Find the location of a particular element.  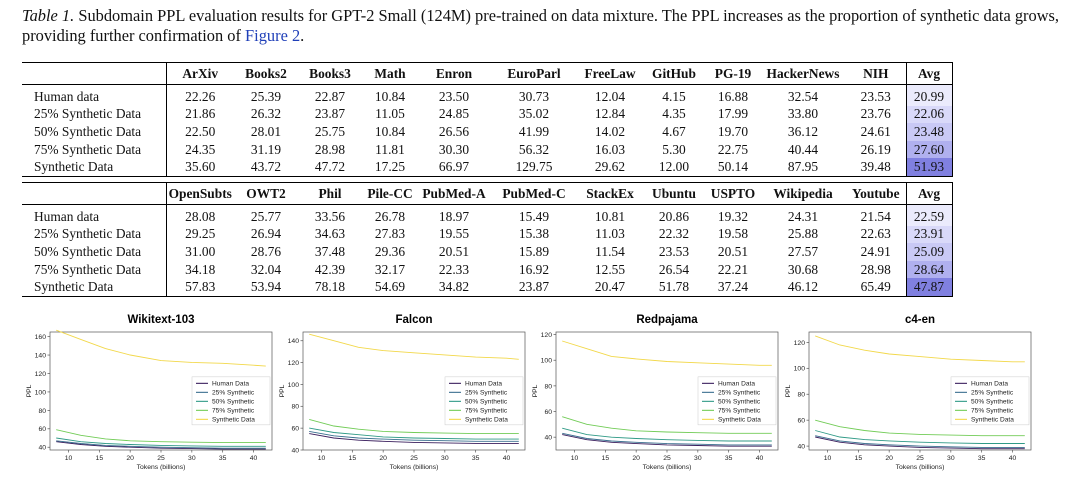

table-cell: 11.81 is located at coordinates (390, 149).